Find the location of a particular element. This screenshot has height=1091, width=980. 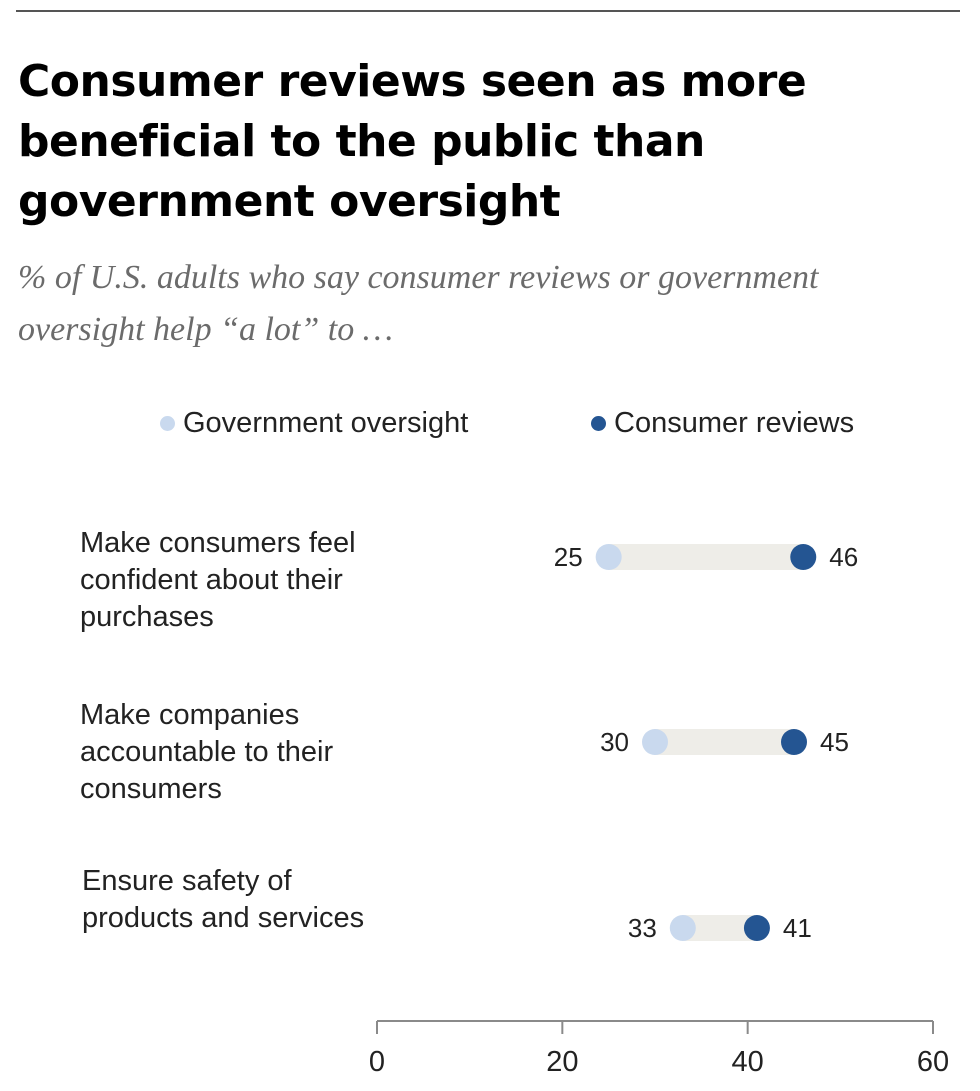

legend-item-consumer-reviews: Consumer reviews is located at coordinates (722, 423).